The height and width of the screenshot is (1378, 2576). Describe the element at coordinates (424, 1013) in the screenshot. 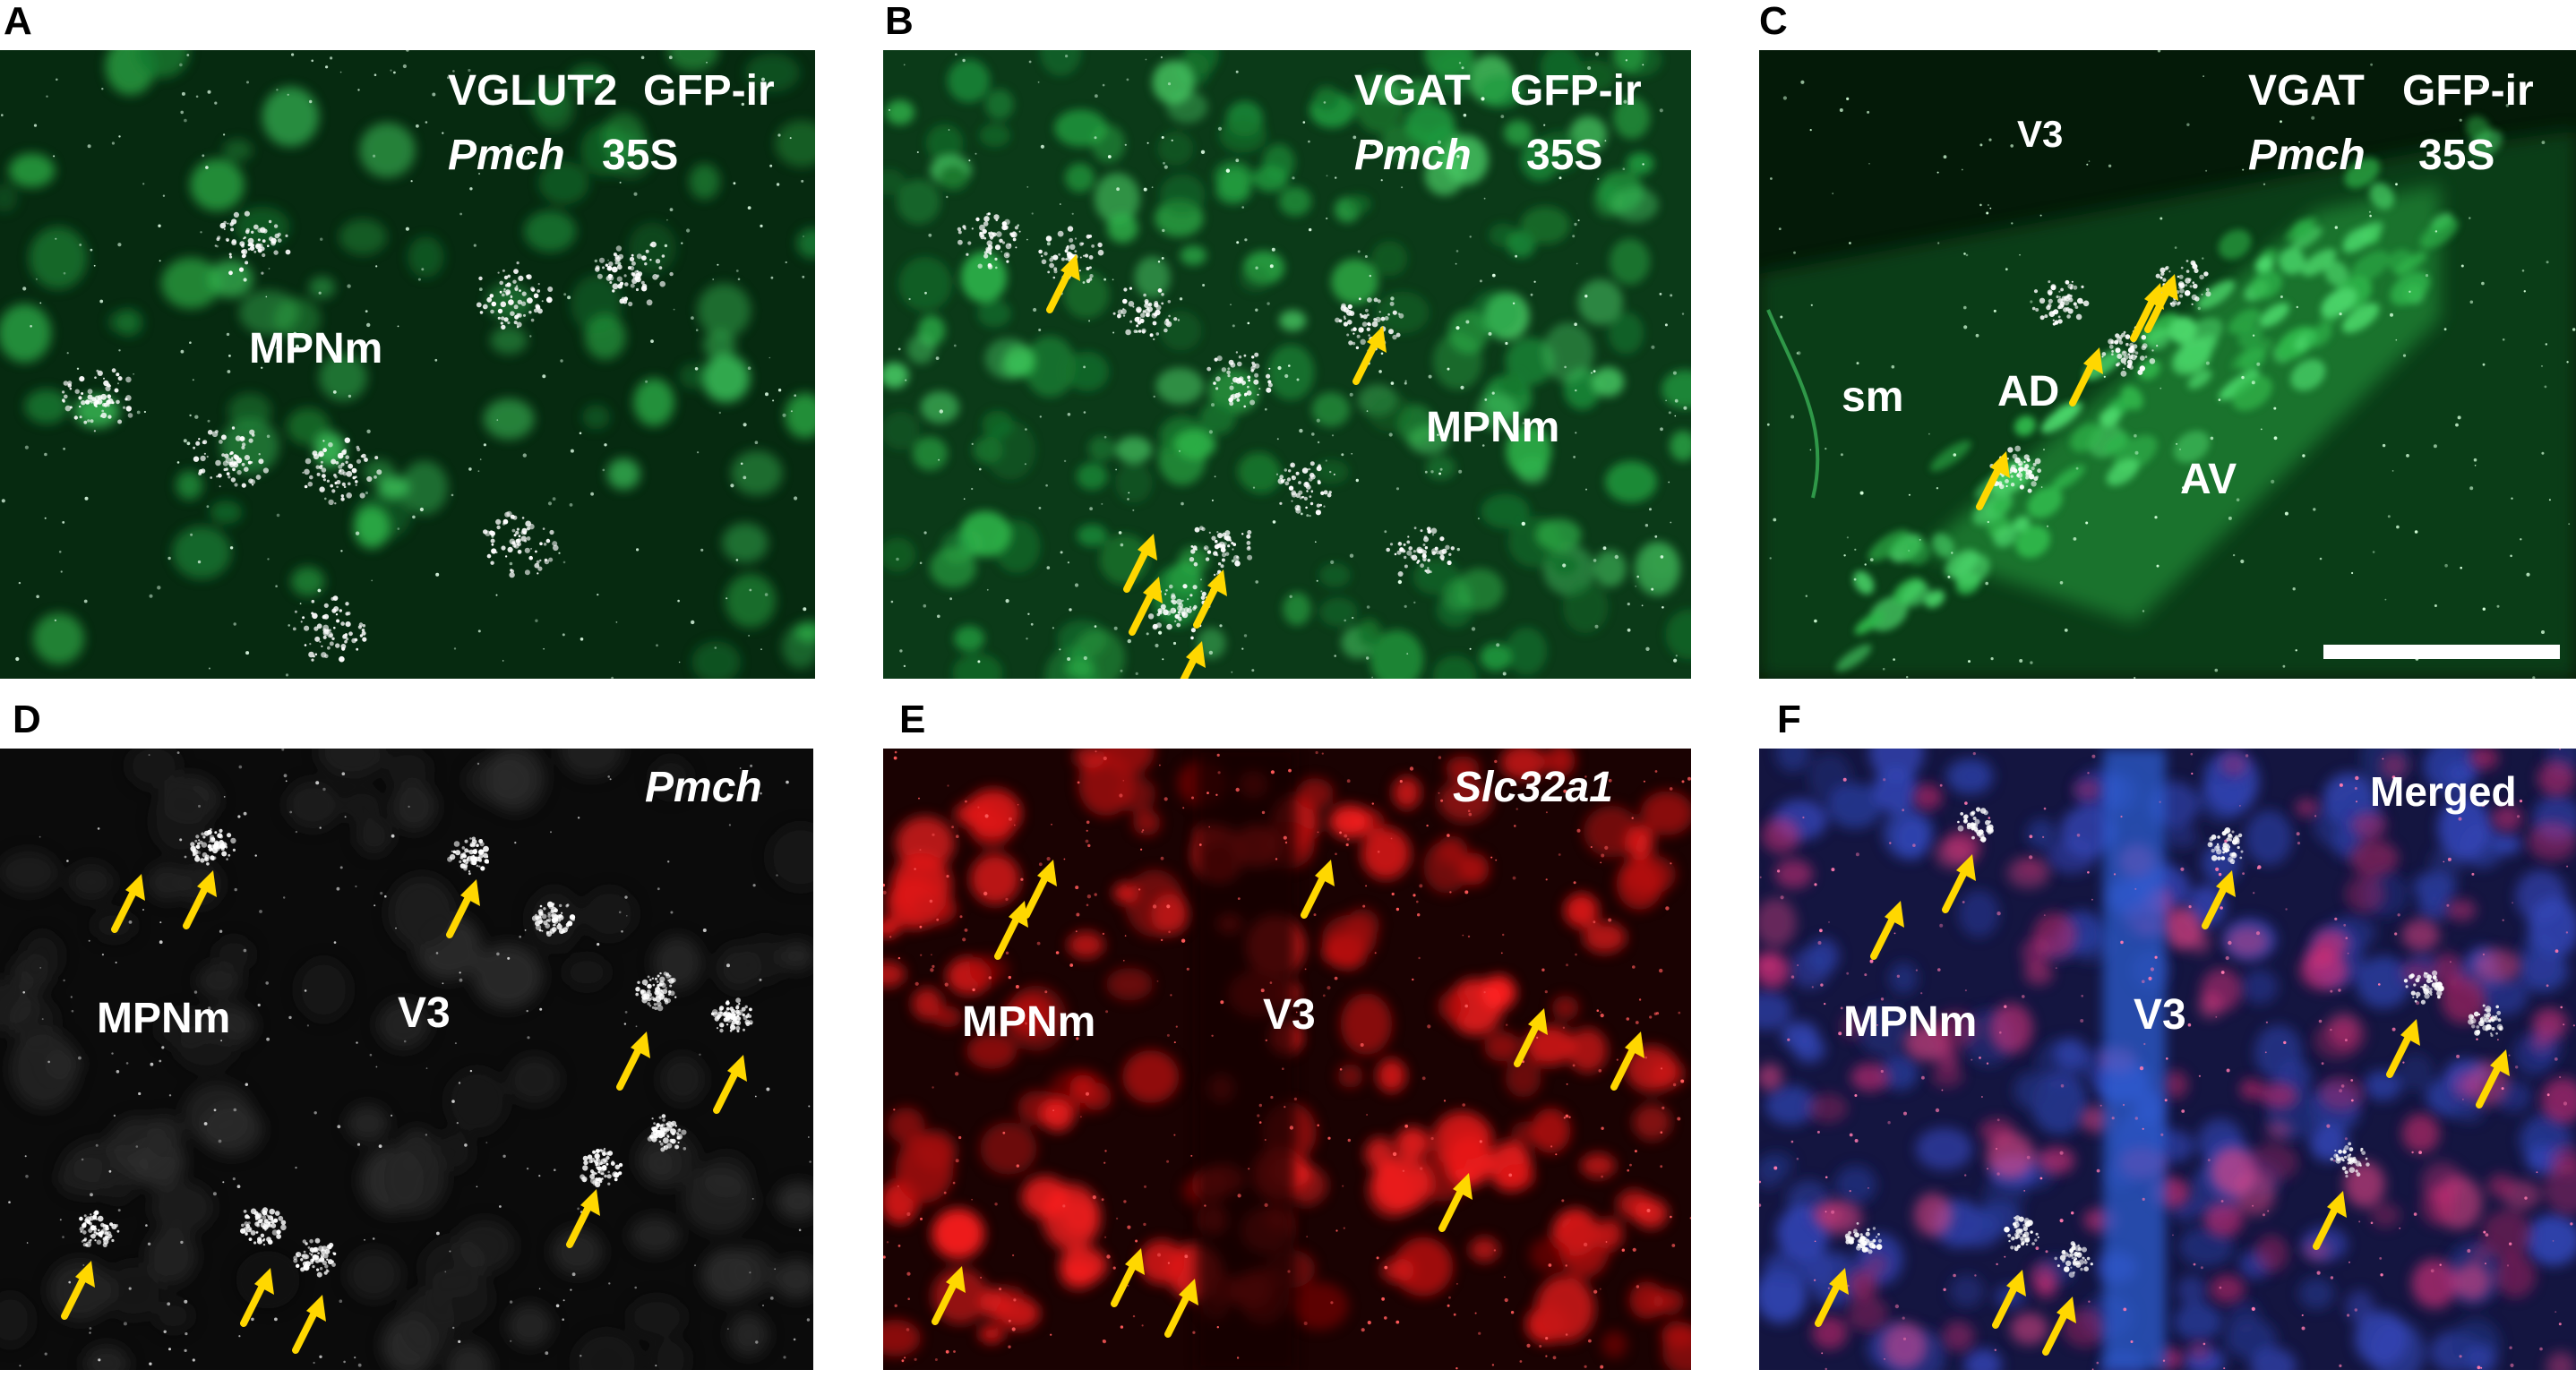

I see `panel-d-label-v3: V3` at that location.